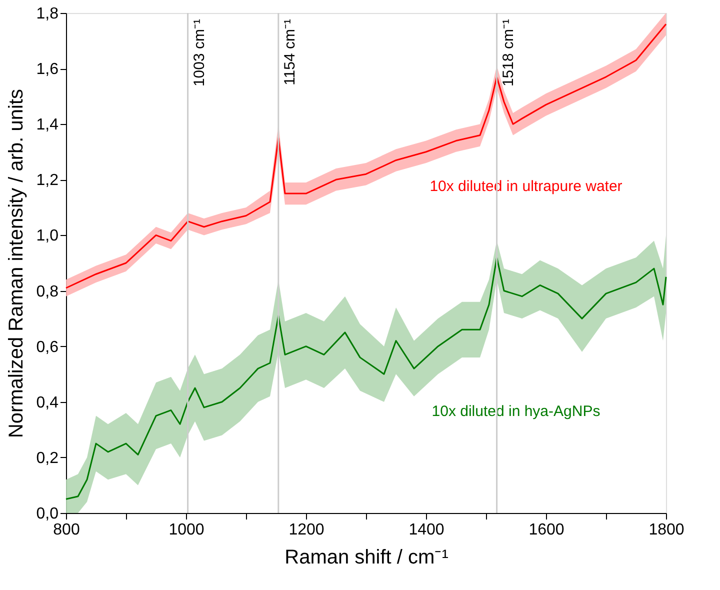  What do you see at coordinates (186, 530) in the screenshot?
I see `x-tick-label: 1000` at bounding box center [186, 530].